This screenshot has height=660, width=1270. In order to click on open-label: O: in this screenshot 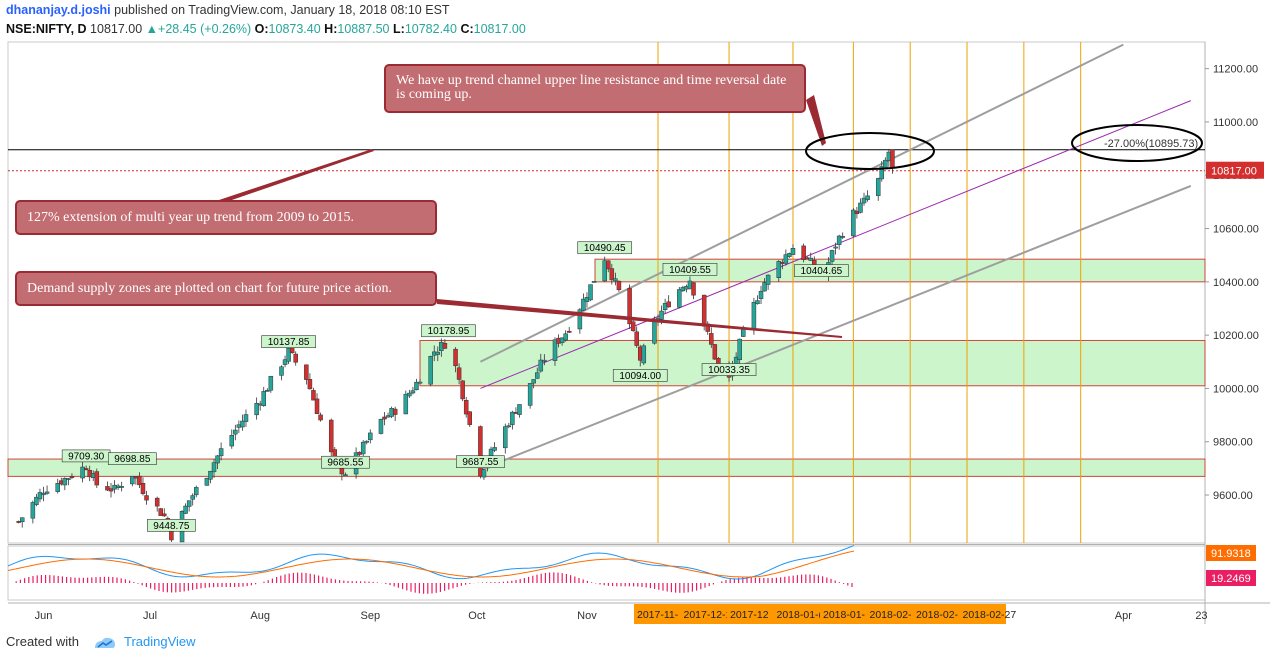, I will do `click(261, 29)`.